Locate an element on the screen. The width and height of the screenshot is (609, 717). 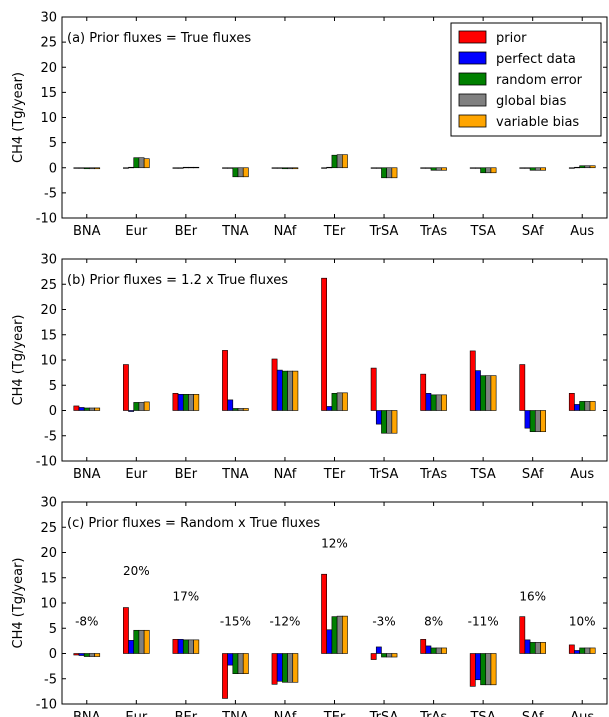
bar-TNA-variable-bias is located at coordinates (245, 409).